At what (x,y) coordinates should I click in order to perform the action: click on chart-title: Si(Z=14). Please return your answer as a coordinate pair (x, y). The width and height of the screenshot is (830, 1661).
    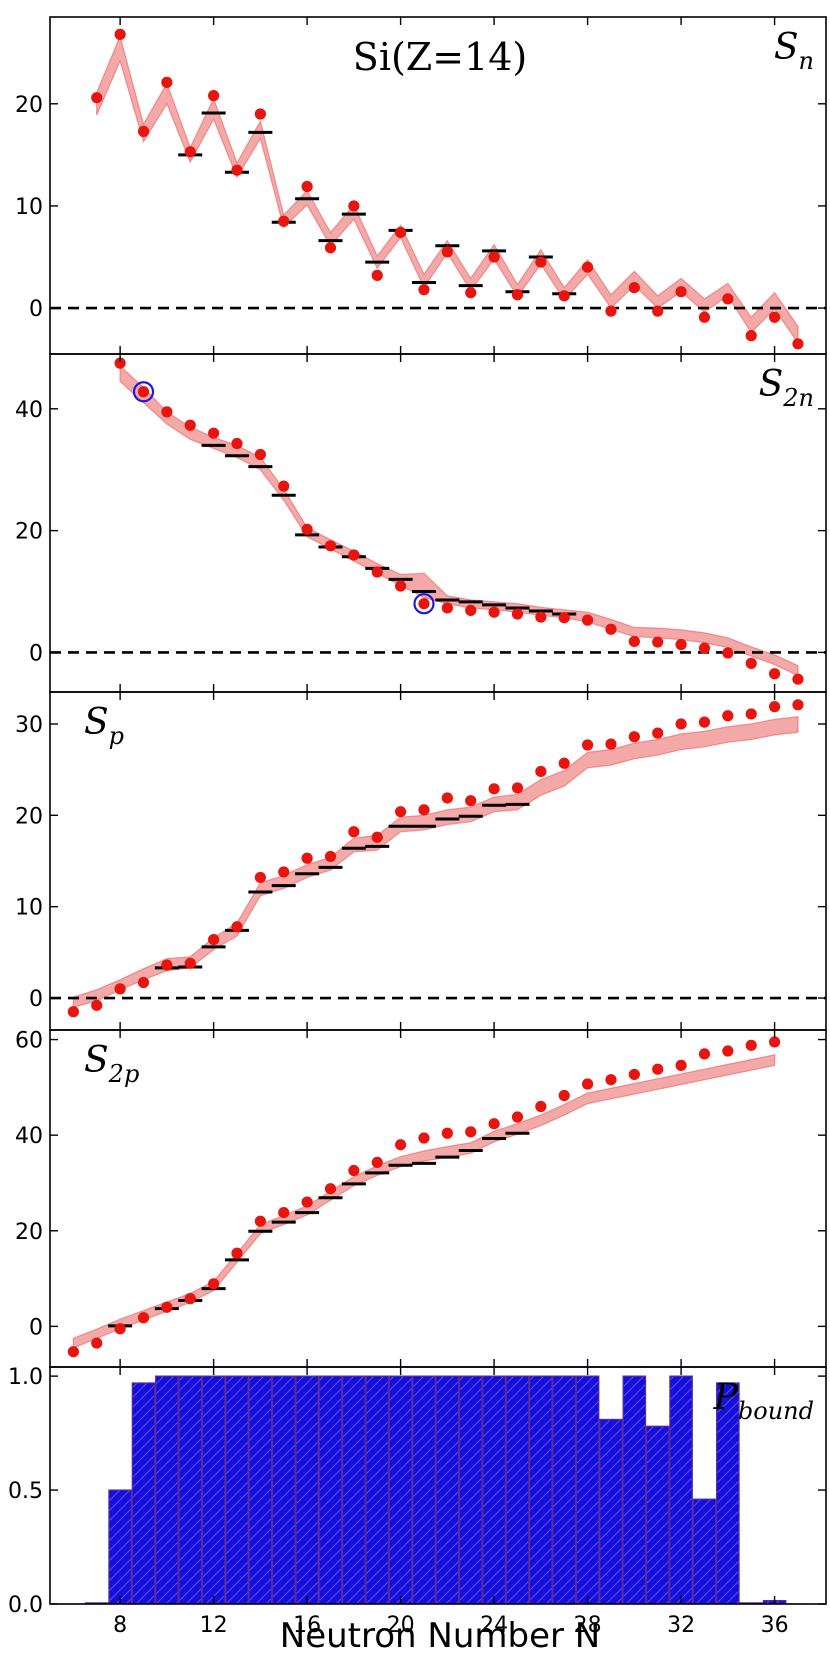
    Looking at the image, I should click on (440, 57).